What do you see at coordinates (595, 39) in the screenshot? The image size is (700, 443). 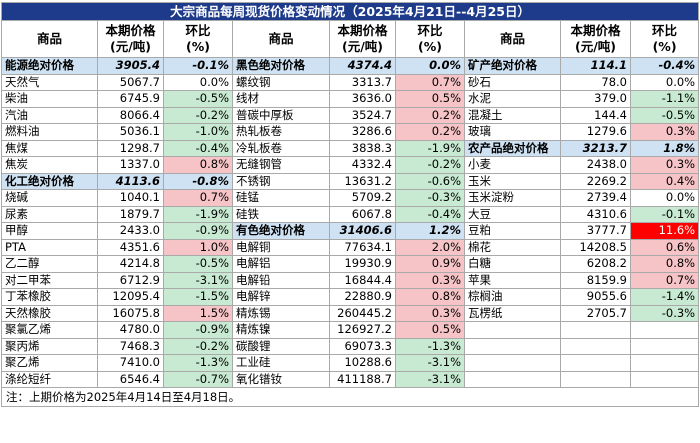 I see `header-price-3: 本期价格 (元/吨)` at bounding box center [595, 39].